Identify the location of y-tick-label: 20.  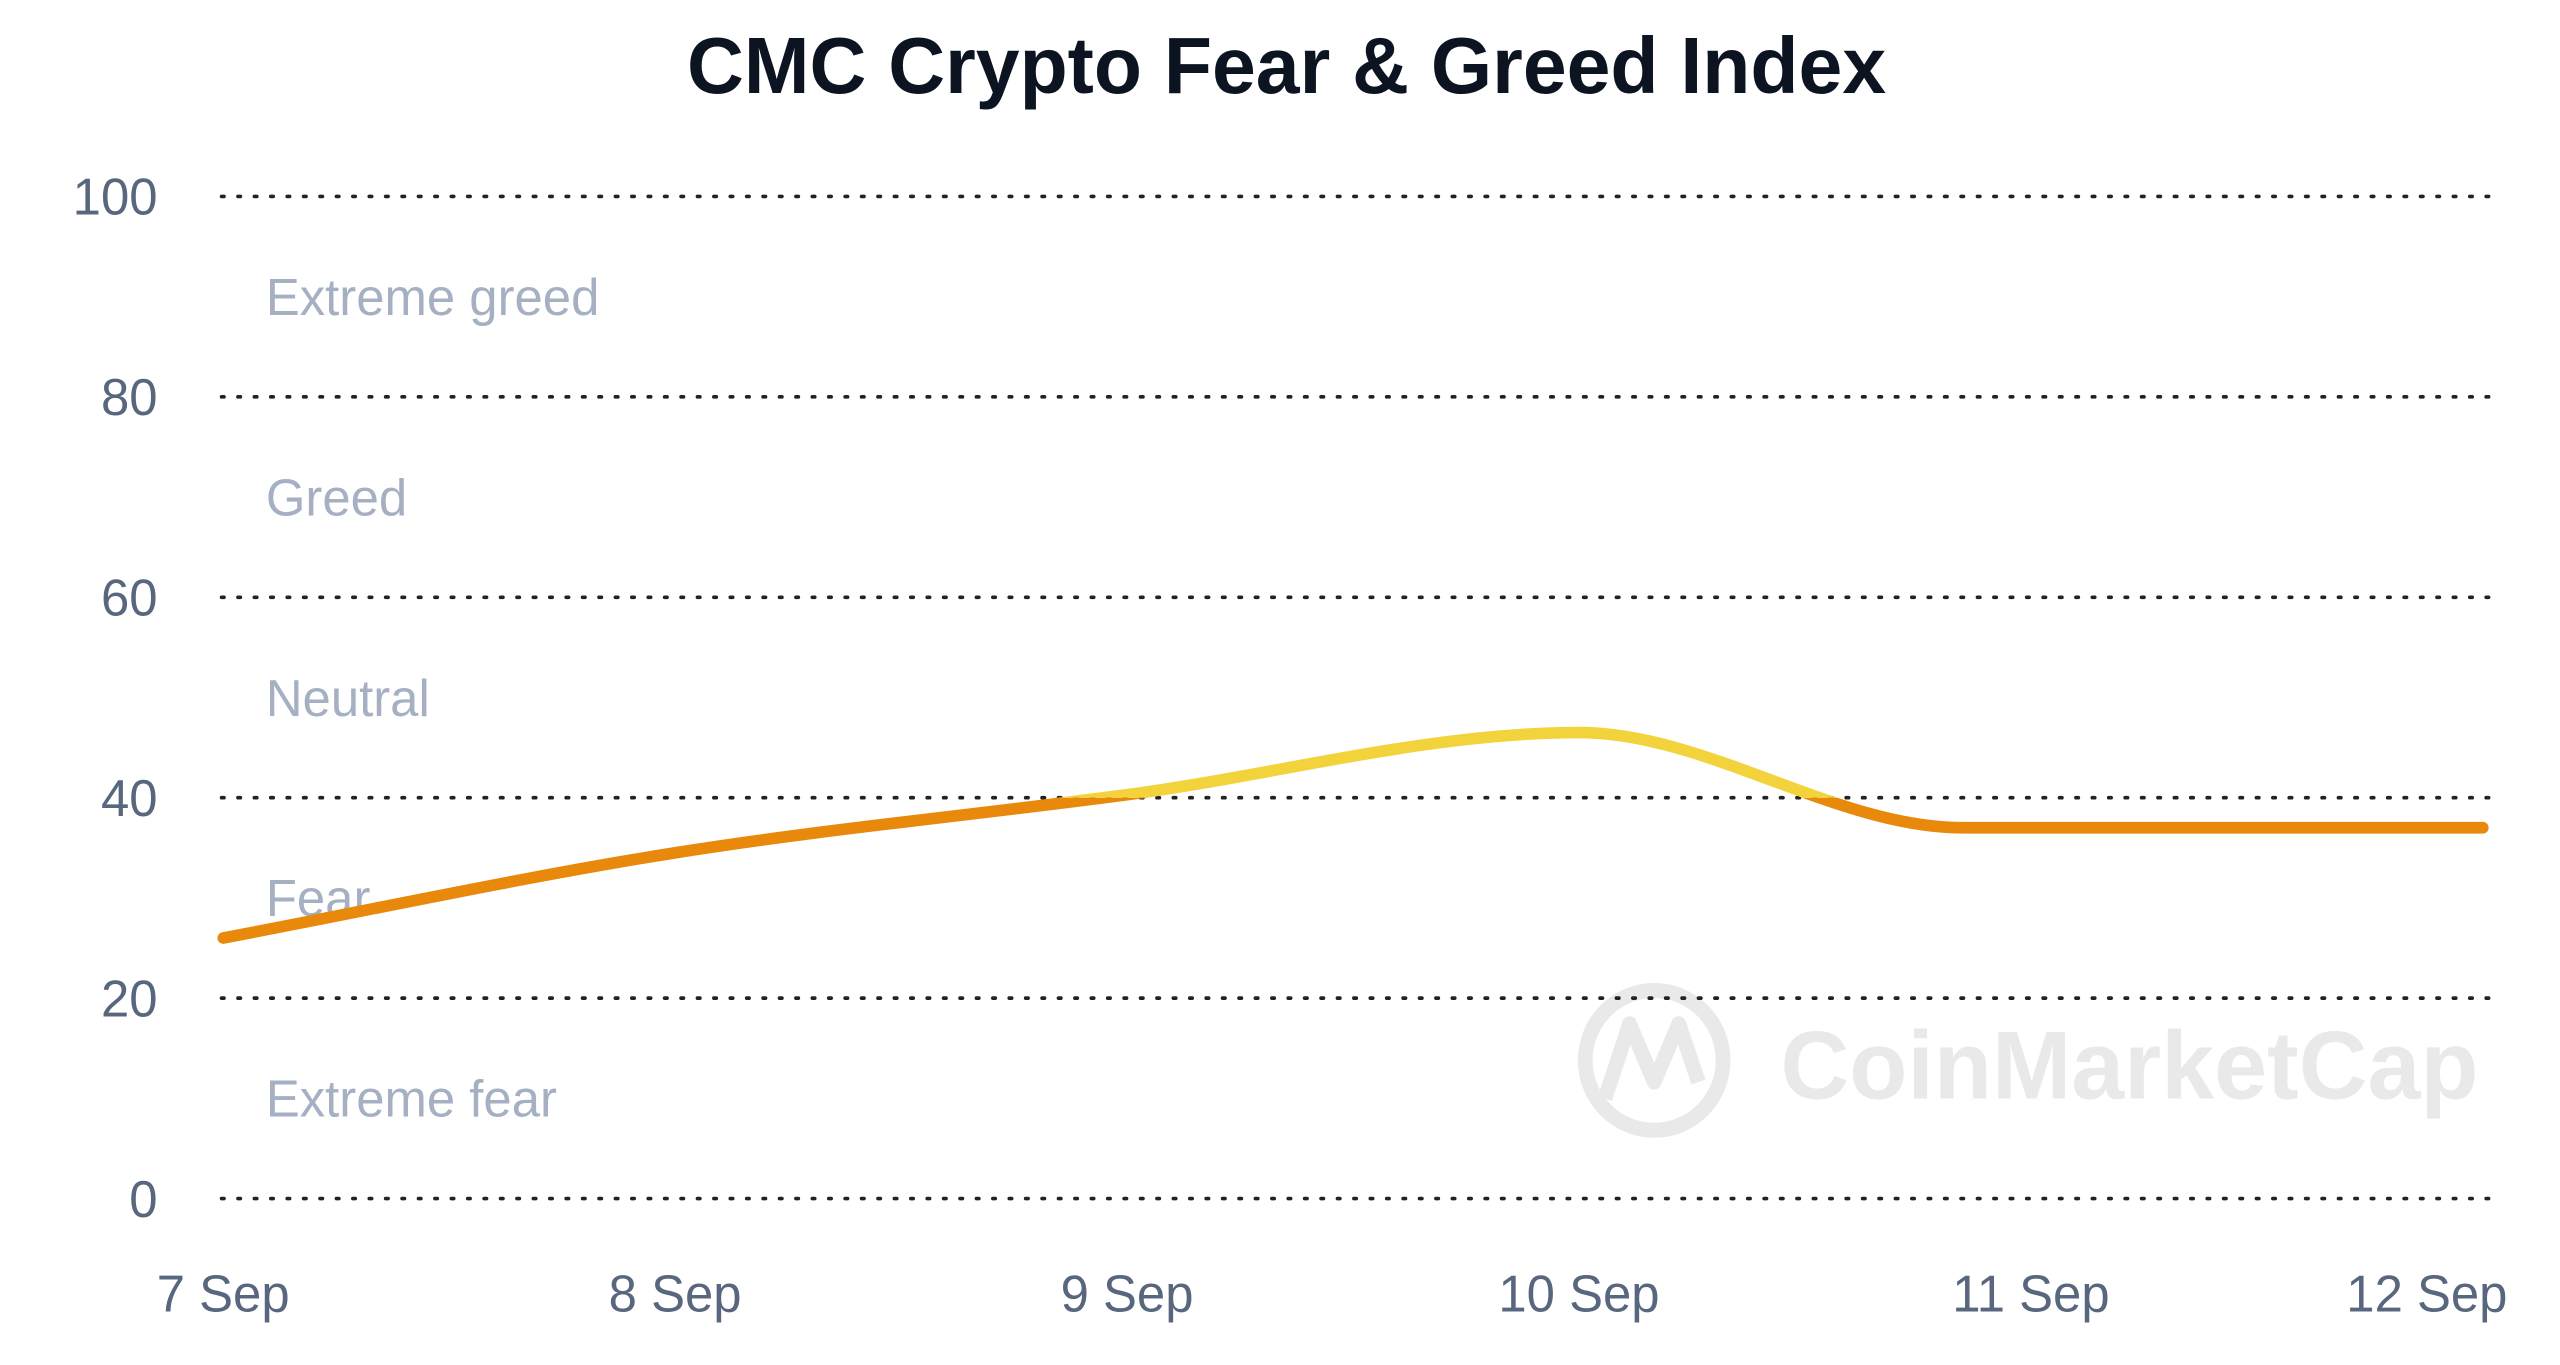
(129, 998).